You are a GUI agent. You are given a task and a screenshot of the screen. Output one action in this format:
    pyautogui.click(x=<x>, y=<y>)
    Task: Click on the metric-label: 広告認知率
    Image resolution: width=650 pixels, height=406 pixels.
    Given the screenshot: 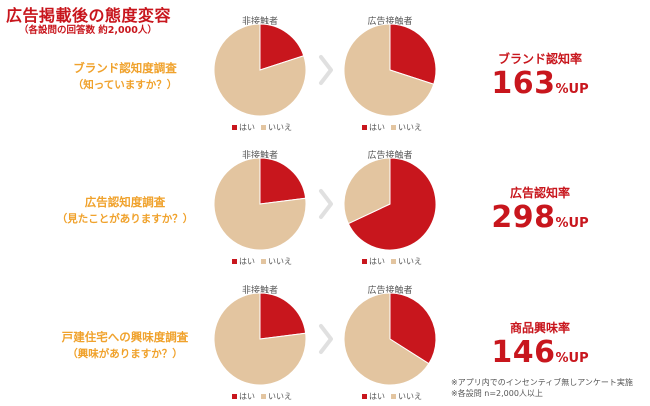 What is the action you would take?
    pyautogui.click(x=539, y=193)
    